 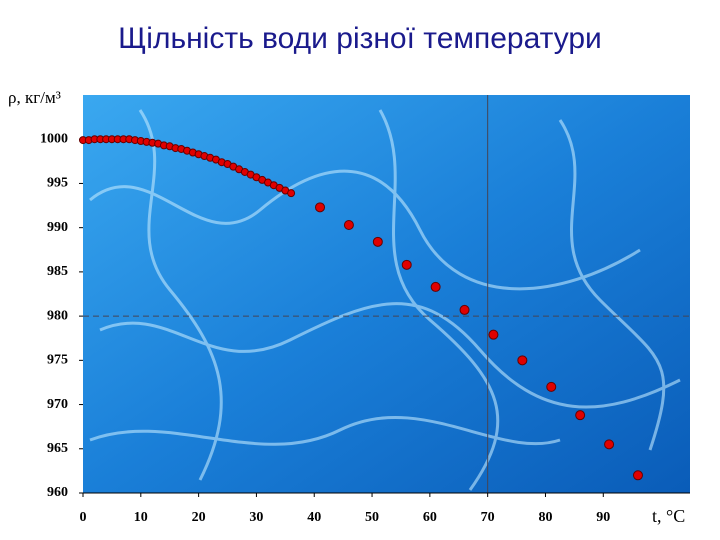 What do you see at coordinates (141, 517) in the screenshot?
I see `x-tick-label: 10` at bounding box center [141, 517].